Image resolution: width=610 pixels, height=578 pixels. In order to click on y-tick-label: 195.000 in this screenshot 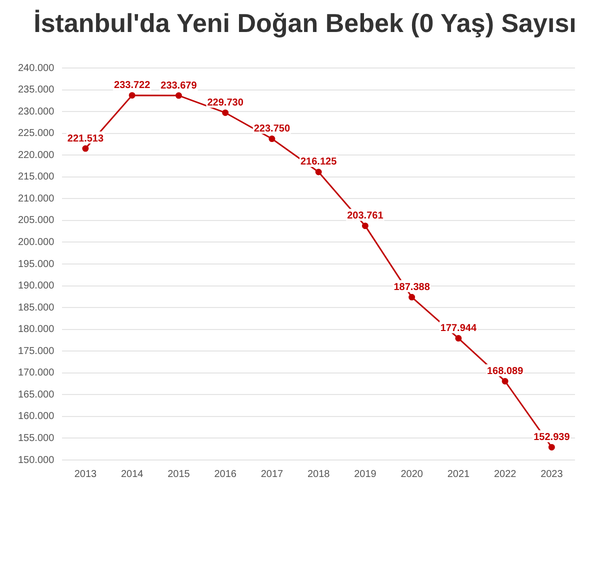, I will do `click(36, 264)`.